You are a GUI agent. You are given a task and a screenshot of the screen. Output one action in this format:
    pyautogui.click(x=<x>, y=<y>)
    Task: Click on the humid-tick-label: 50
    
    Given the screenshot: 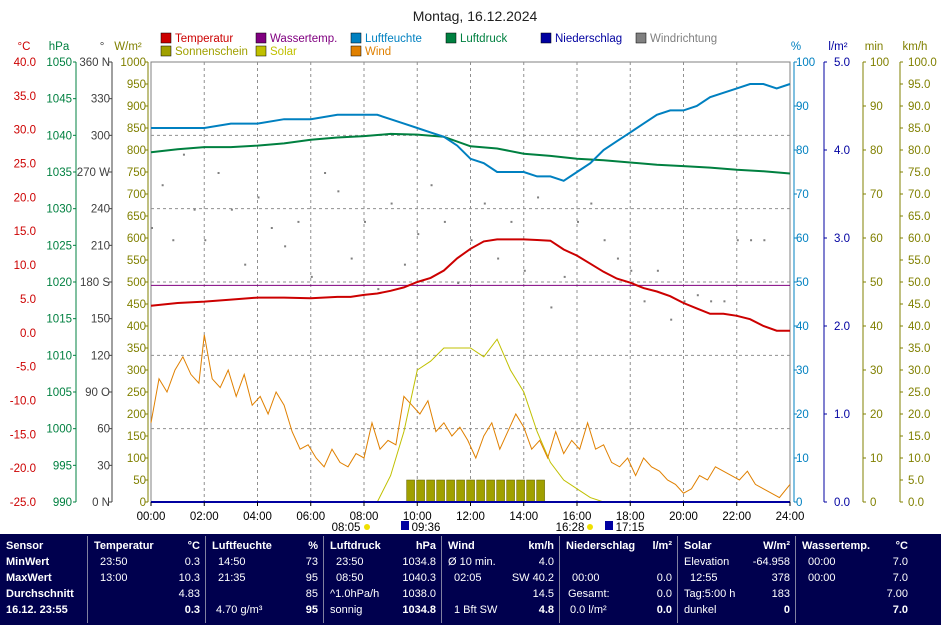 What is the action you would take?
    pyautogui.click(x=802, y=283)
    